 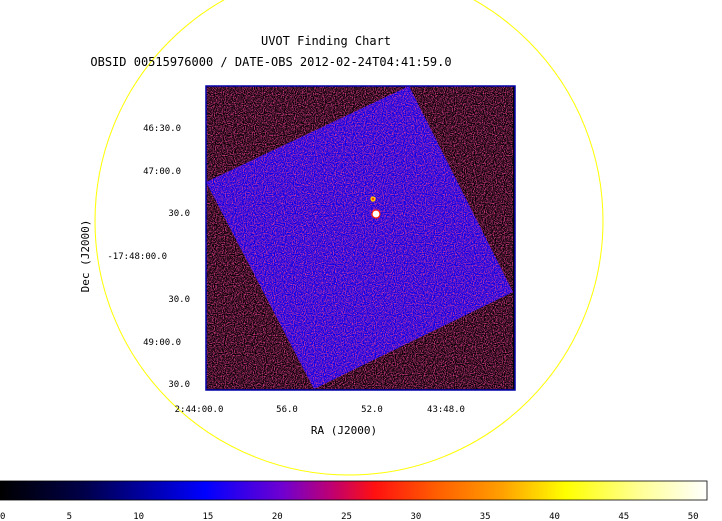 I want to click on colorbar-ticks: 0 5 10 15 20 25 30 35 40 45 50, so click(x=349, y=516).